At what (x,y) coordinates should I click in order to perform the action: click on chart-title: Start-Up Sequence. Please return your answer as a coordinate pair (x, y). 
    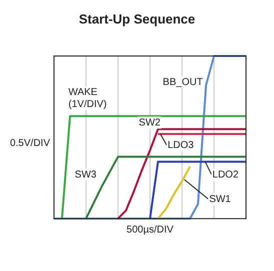
    Looking at the image, I should click on (137, 19).